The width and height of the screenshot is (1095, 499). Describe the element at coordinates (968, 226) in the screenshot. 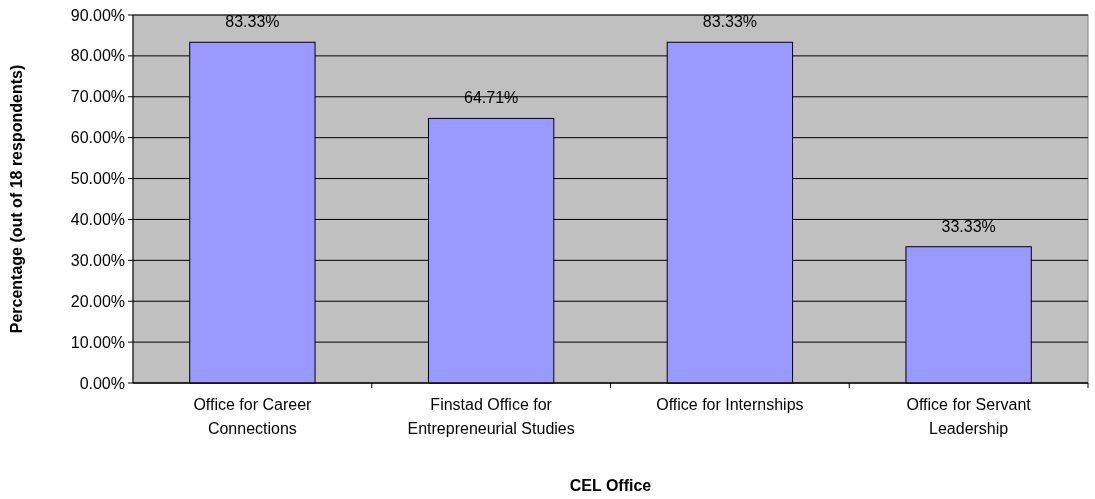

I see `data-label: 33.33%` at that location.